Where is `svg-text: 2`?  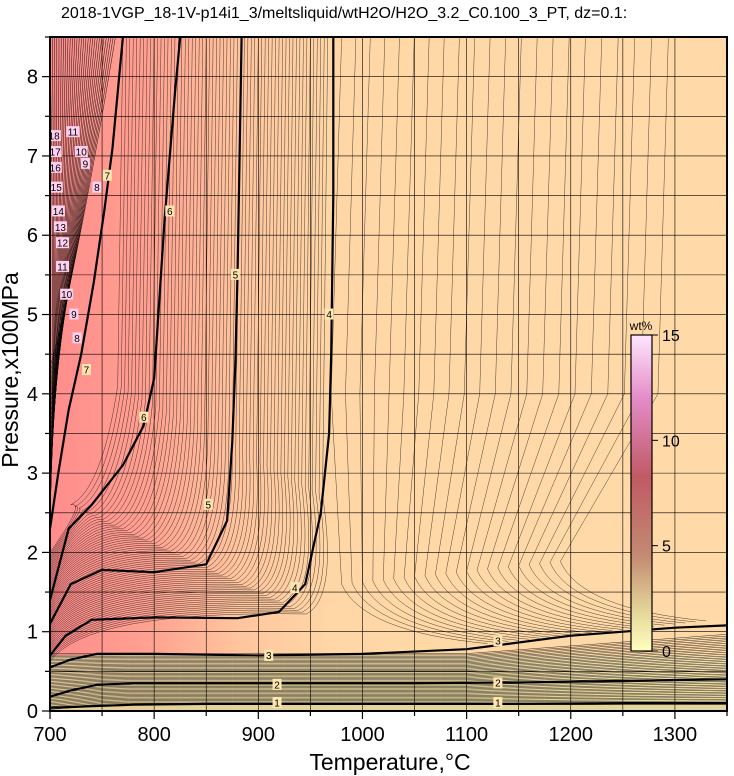 svg-text: 2 is located at coordinates (277, 685).